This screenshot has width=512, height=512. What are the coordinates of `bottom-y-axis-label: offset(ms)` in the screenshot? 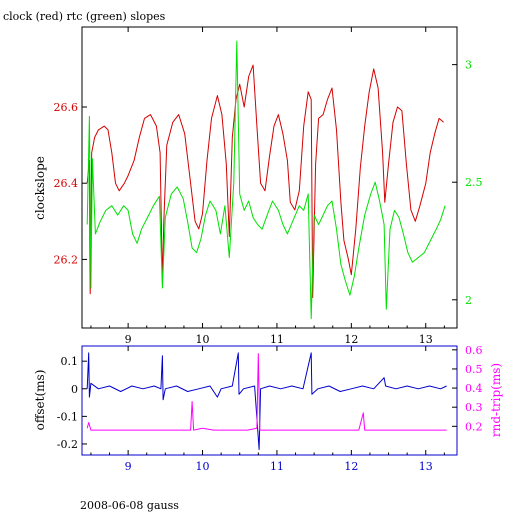 It's located at (40, 400).